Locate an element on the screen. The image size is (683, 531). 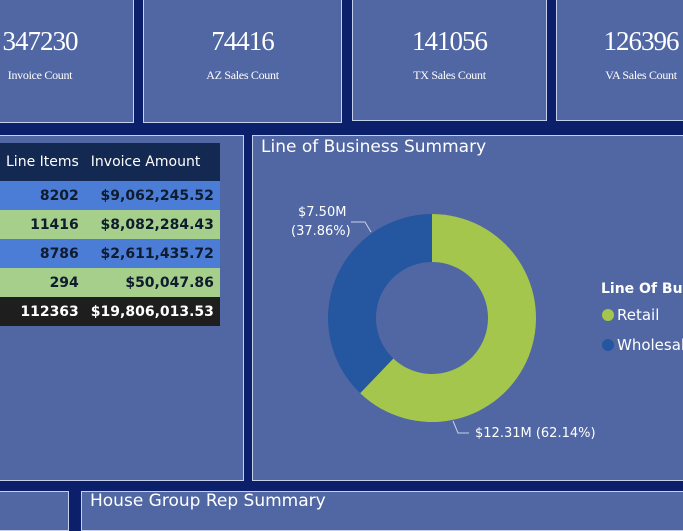
kpi-card-tx-sales: 141056 TX Sales Count is located at coordinates (449, 60).